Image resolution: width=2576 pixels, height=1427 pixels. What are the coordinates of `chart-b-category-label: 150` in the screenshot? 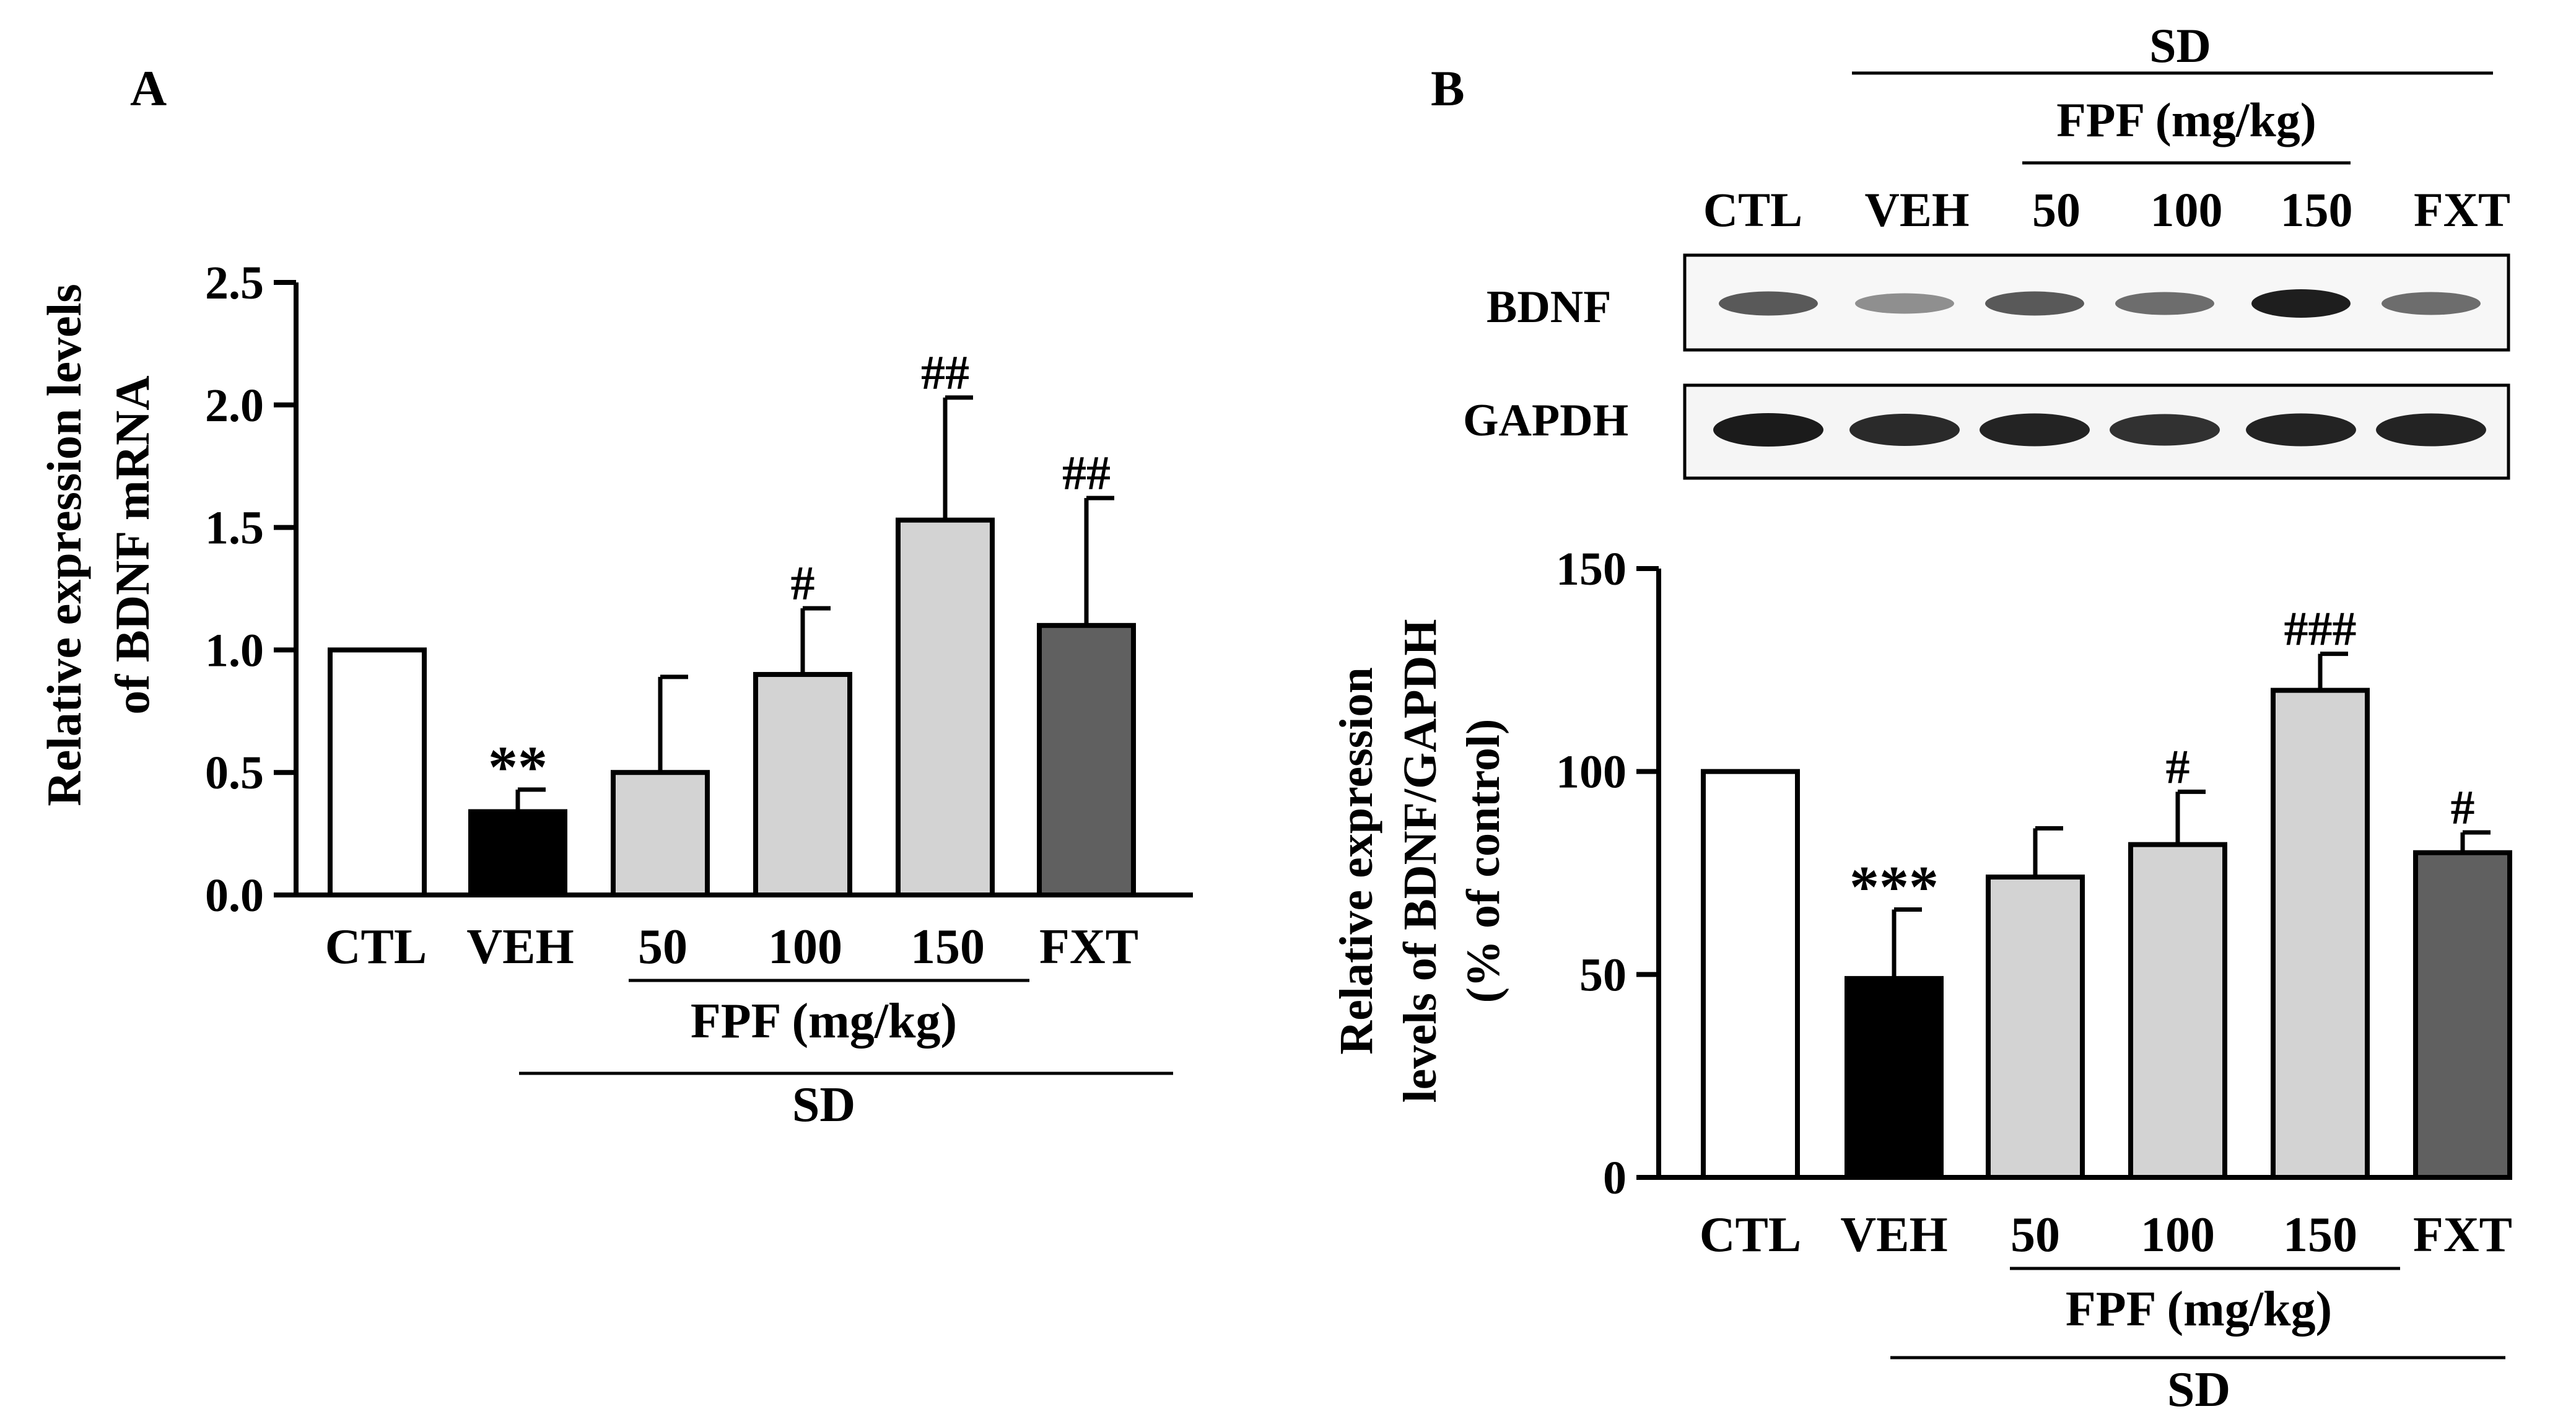 It's located at (2320, 1235).